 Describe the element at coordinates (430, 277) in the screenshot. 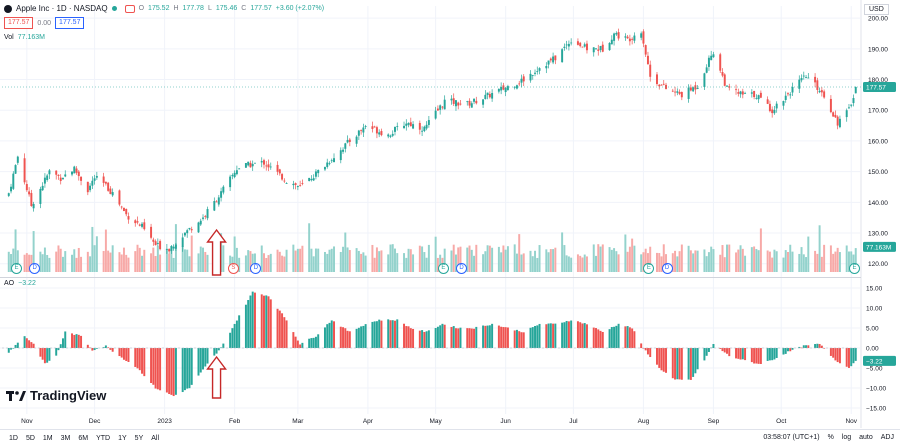

I see `pane-separator` at that location.